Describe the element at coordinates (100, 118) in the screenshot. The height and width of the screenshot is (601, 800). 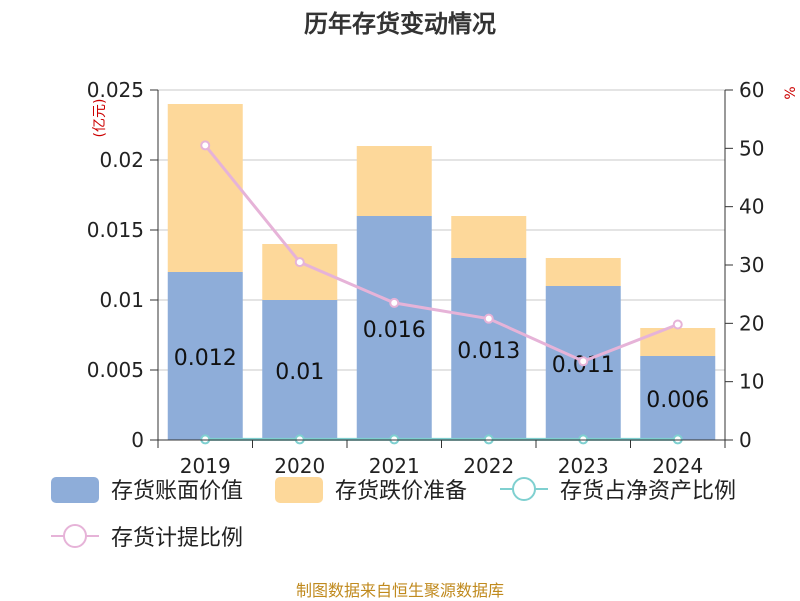
I see `left-axis-unit: (亿元)` at that location.